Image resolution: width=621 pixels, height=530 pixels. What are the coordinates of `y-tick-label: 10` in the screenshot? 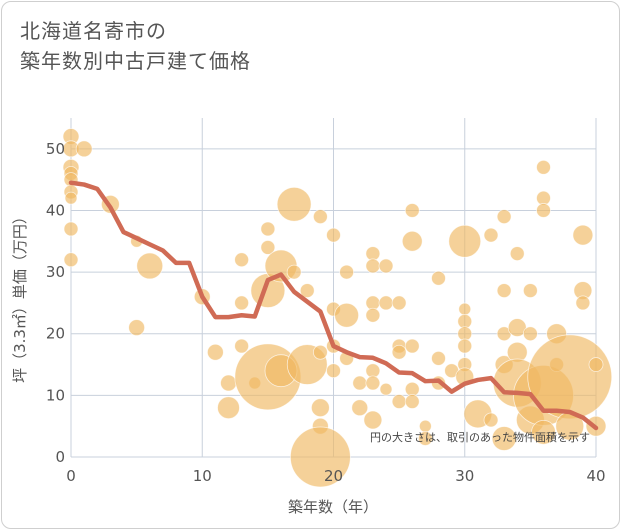 It's located at (55, 395).